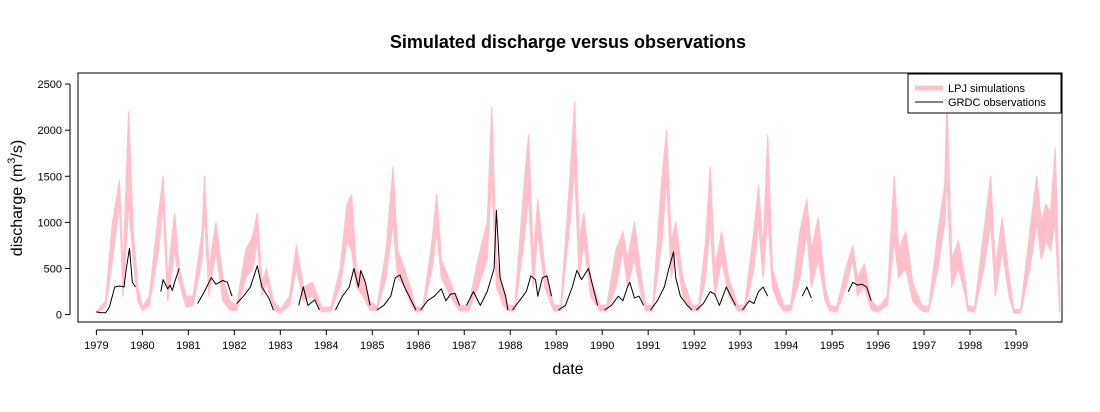  What do you see at coordinates (997, 103) in the screenshot?
I see `legend-label-observation: GRDC observations` at bounding box center [997, 103].